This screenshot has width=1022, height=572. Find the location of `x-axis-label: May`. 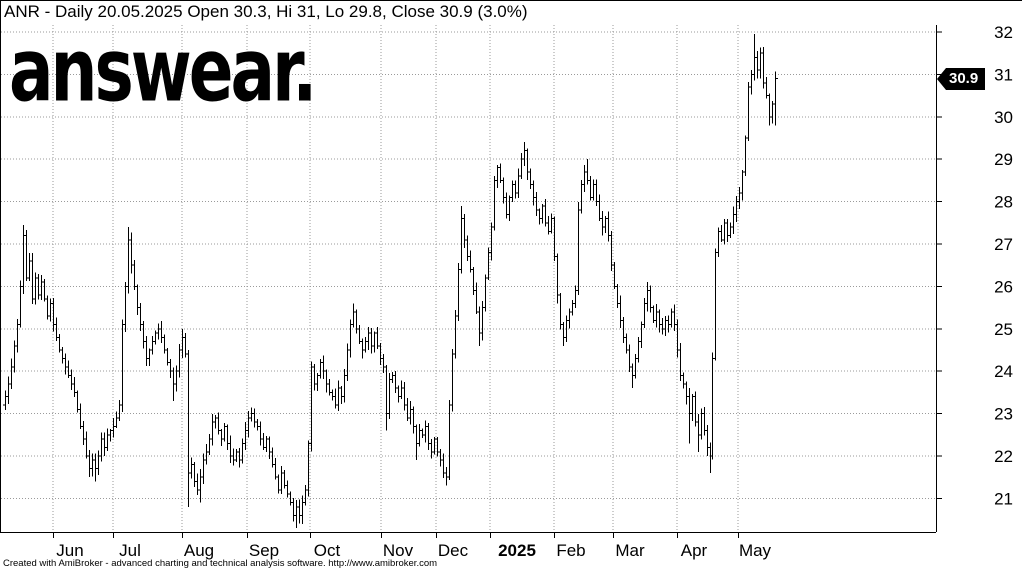

x-axis-label: May is located at coordinates (755, 550).